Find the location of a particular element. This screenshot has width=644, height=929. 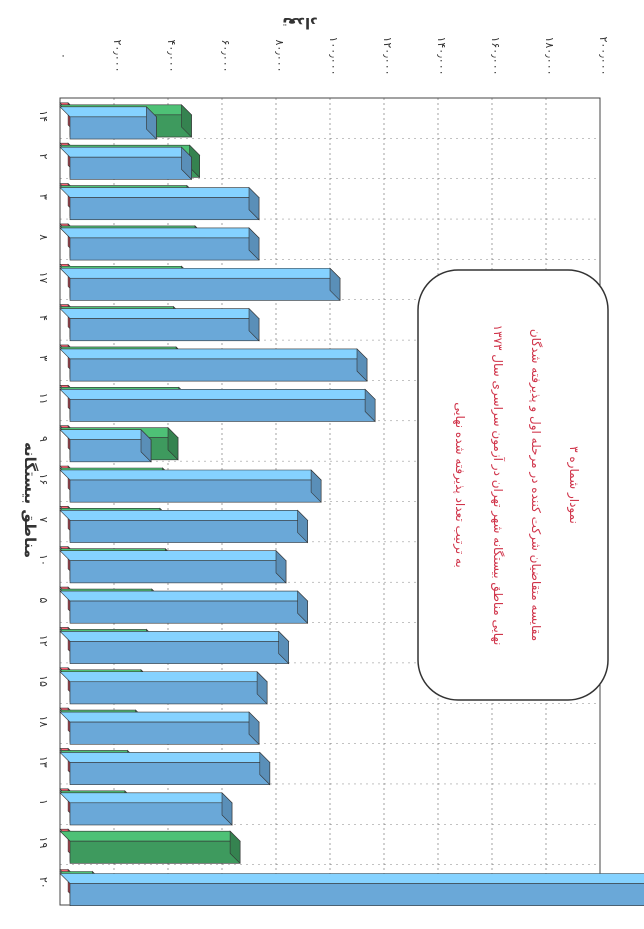

category-label: ۱۶ is located at coordinates (43, 479).